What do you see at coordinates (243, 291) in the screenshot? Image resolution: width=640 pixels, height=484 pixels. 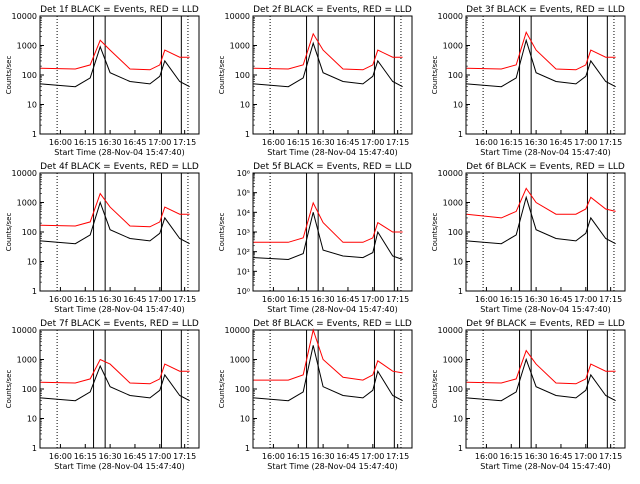 I see `y-tick-label: 10⁰` at bounding box center [243, 291].